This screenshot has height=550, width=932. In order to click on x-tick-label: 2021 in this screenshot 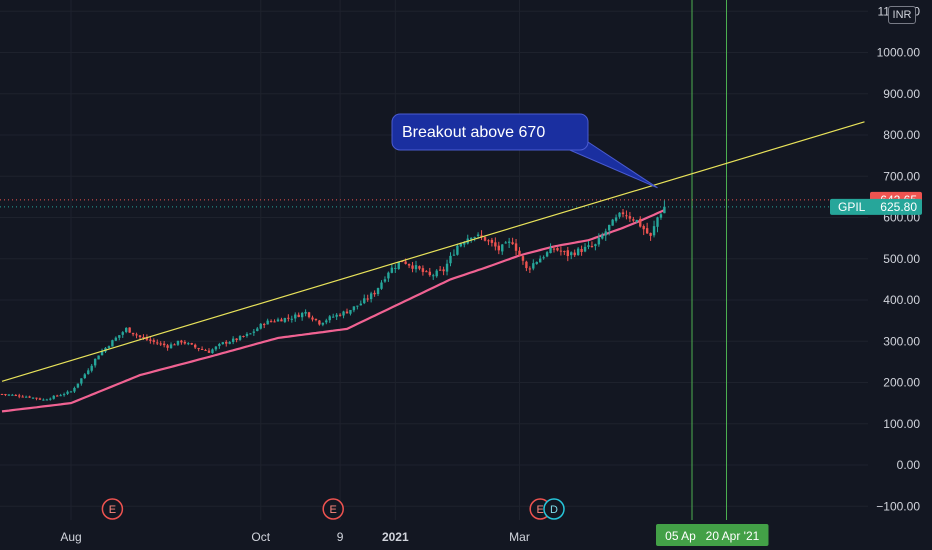, I will do `click(395, 537)`.